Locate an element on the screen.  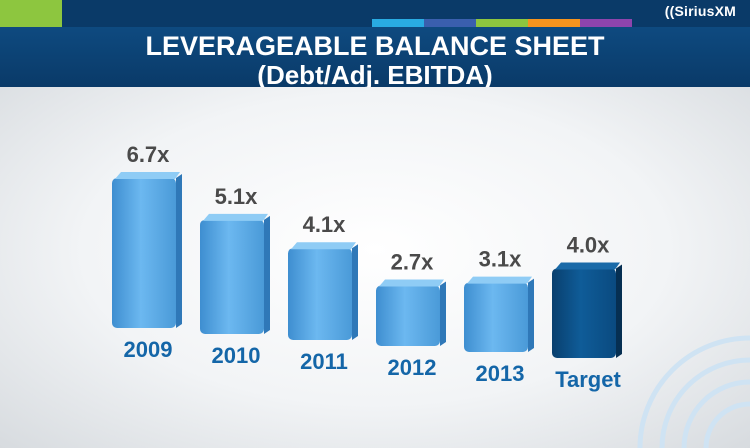
category-label-2013: 2013 is located at coordinates (500, 373).